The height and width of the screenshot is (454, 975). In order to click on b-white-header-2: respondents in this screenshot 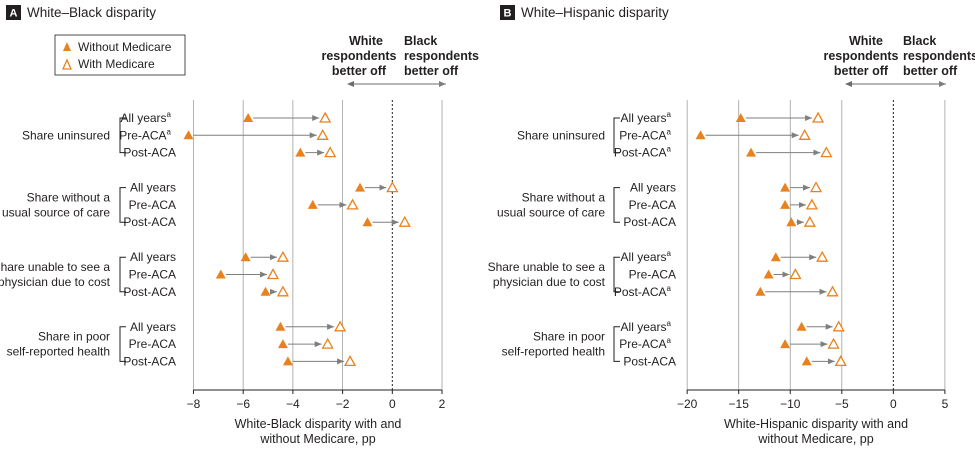, I will do `click(860, 56)`.